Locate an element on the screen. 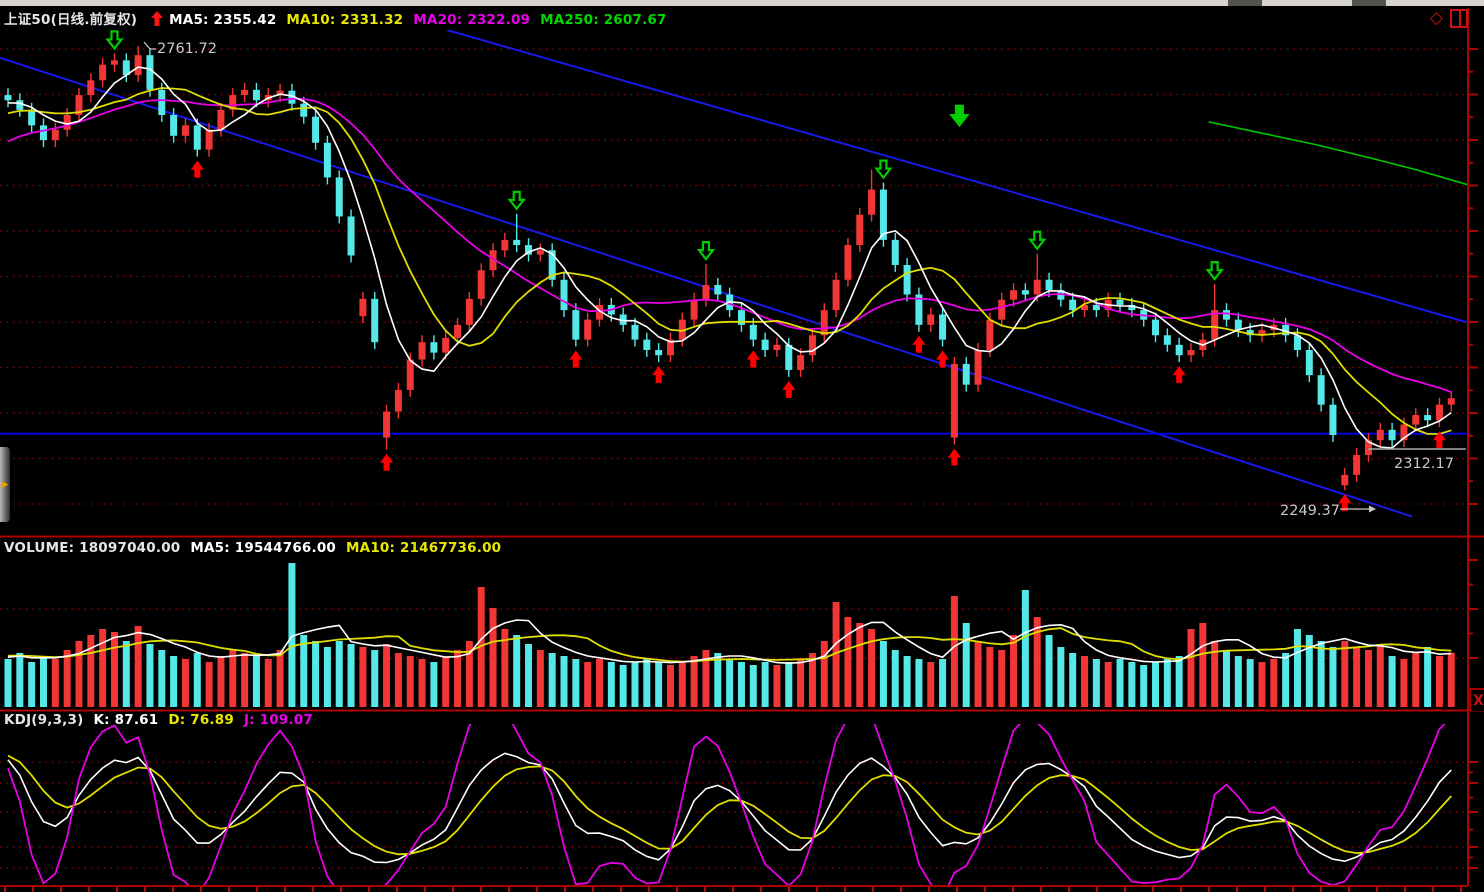 The width and height of the screenshot is (1484, 892). expand-arrow-icon: ▶ is located at coordinates (5, 484).